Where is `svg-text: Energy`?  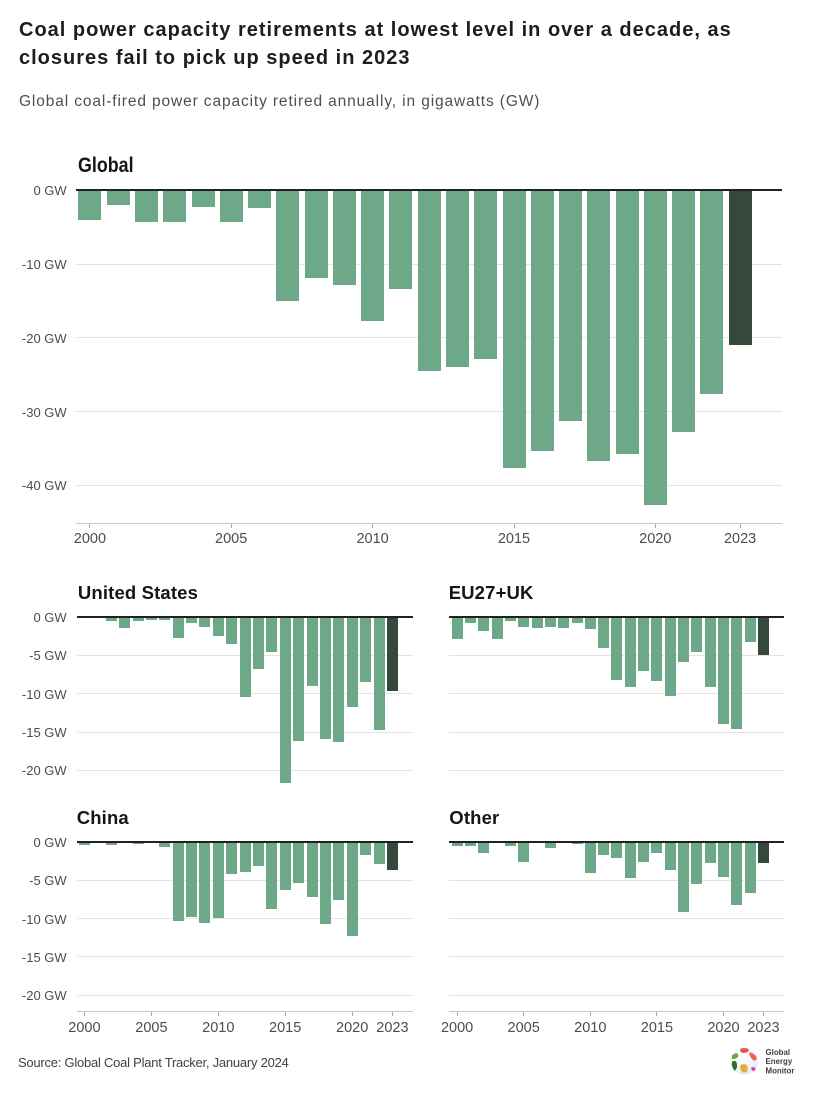
svg-text: Energy is located at coordinates (779, 1061).